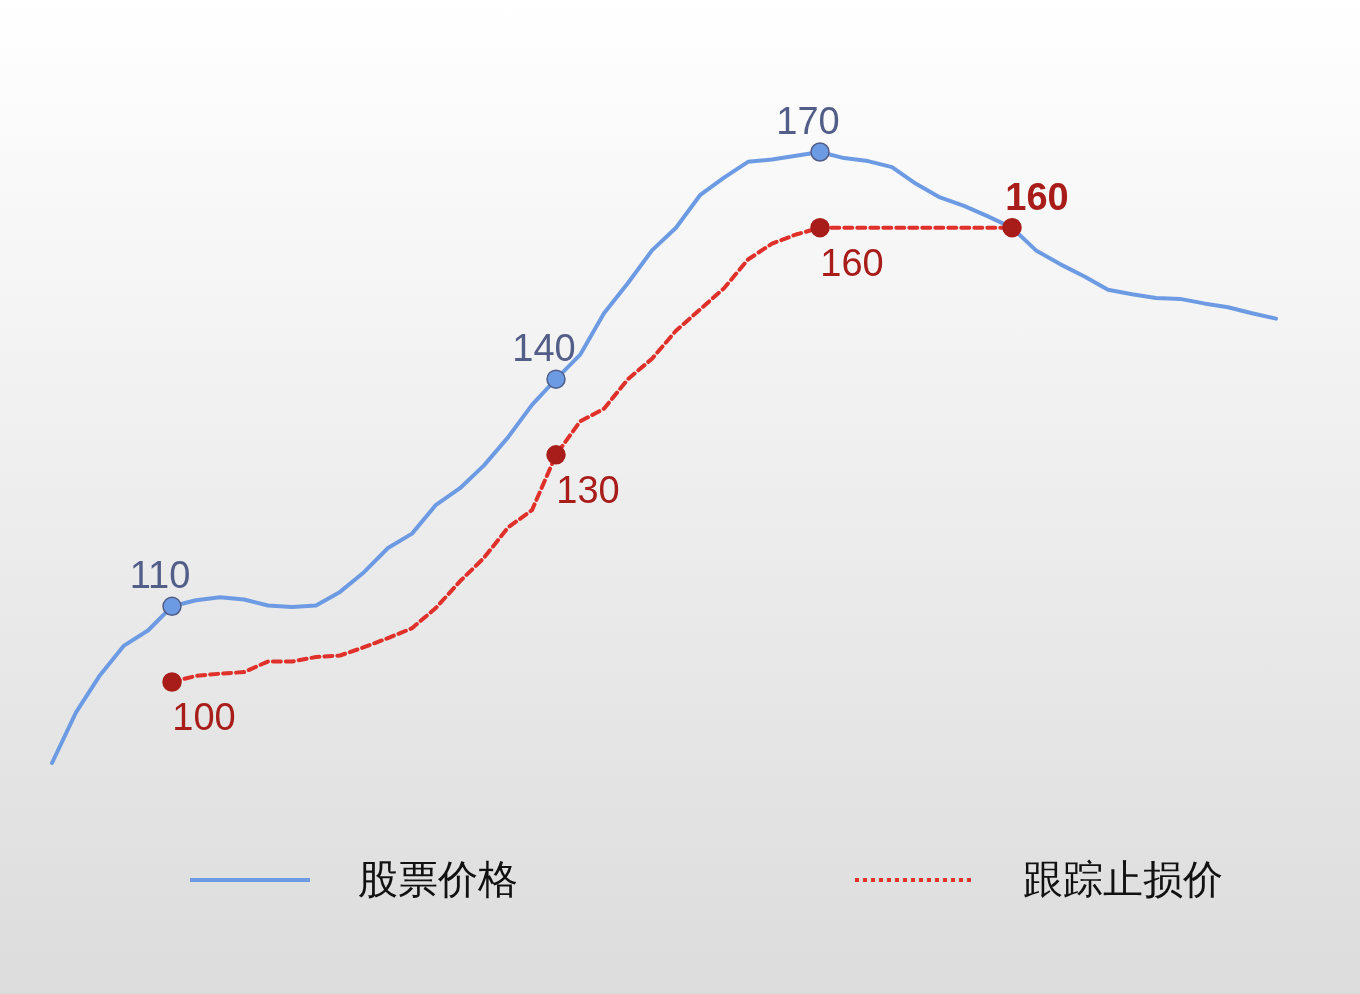 The width and height of the screenshot is (1360, 994). I want to click on data-label: 130, so click(588, 489).